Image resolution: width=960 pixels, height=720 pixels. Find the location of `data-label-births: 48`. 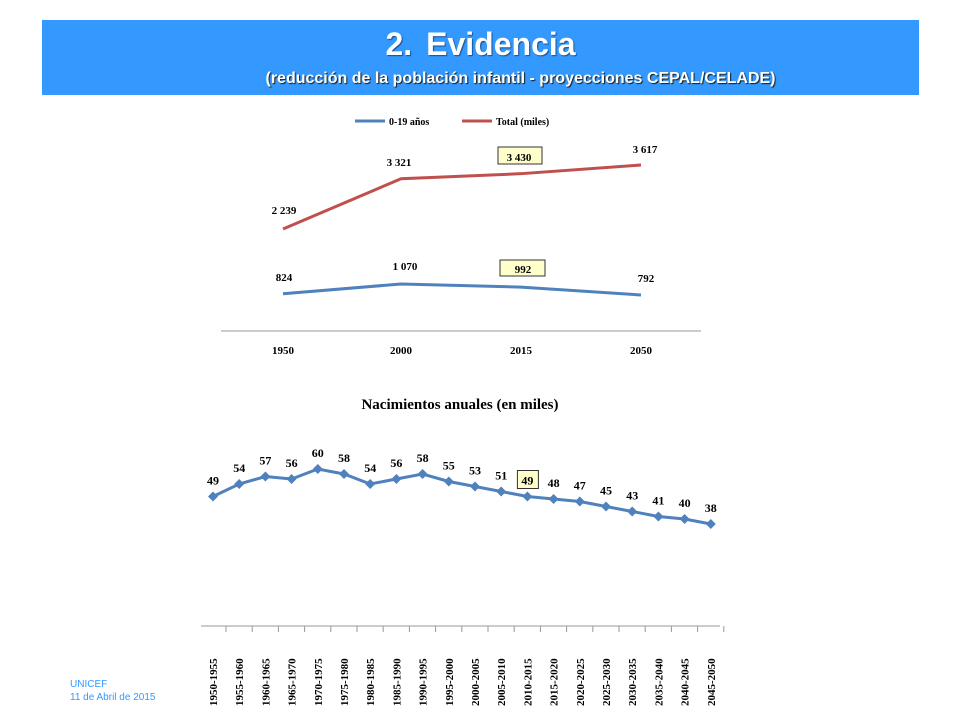

data-label-births: 48 is located at coordinates (554, 483).